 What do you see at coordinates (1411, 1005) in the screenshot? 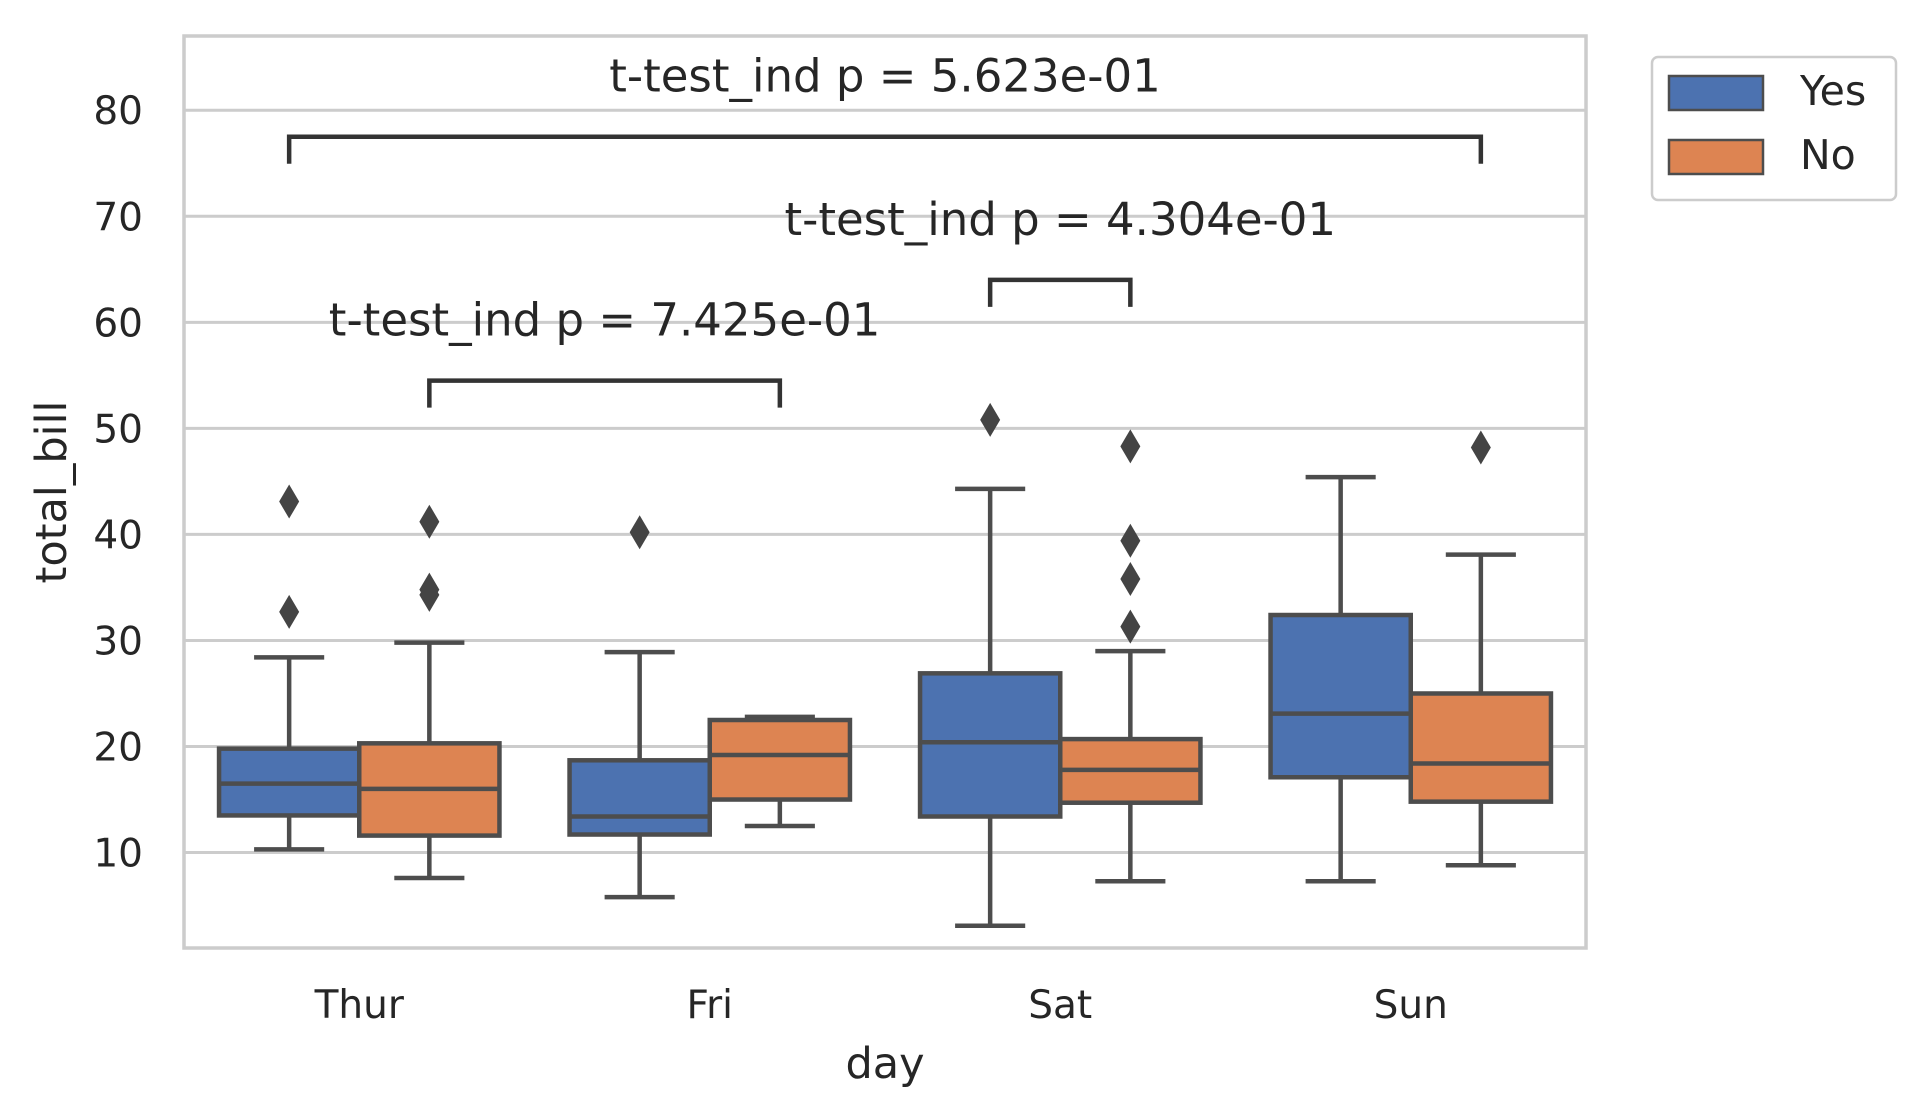
I see `x-tick-label: Sun` at bounding box center [1411, 1005].